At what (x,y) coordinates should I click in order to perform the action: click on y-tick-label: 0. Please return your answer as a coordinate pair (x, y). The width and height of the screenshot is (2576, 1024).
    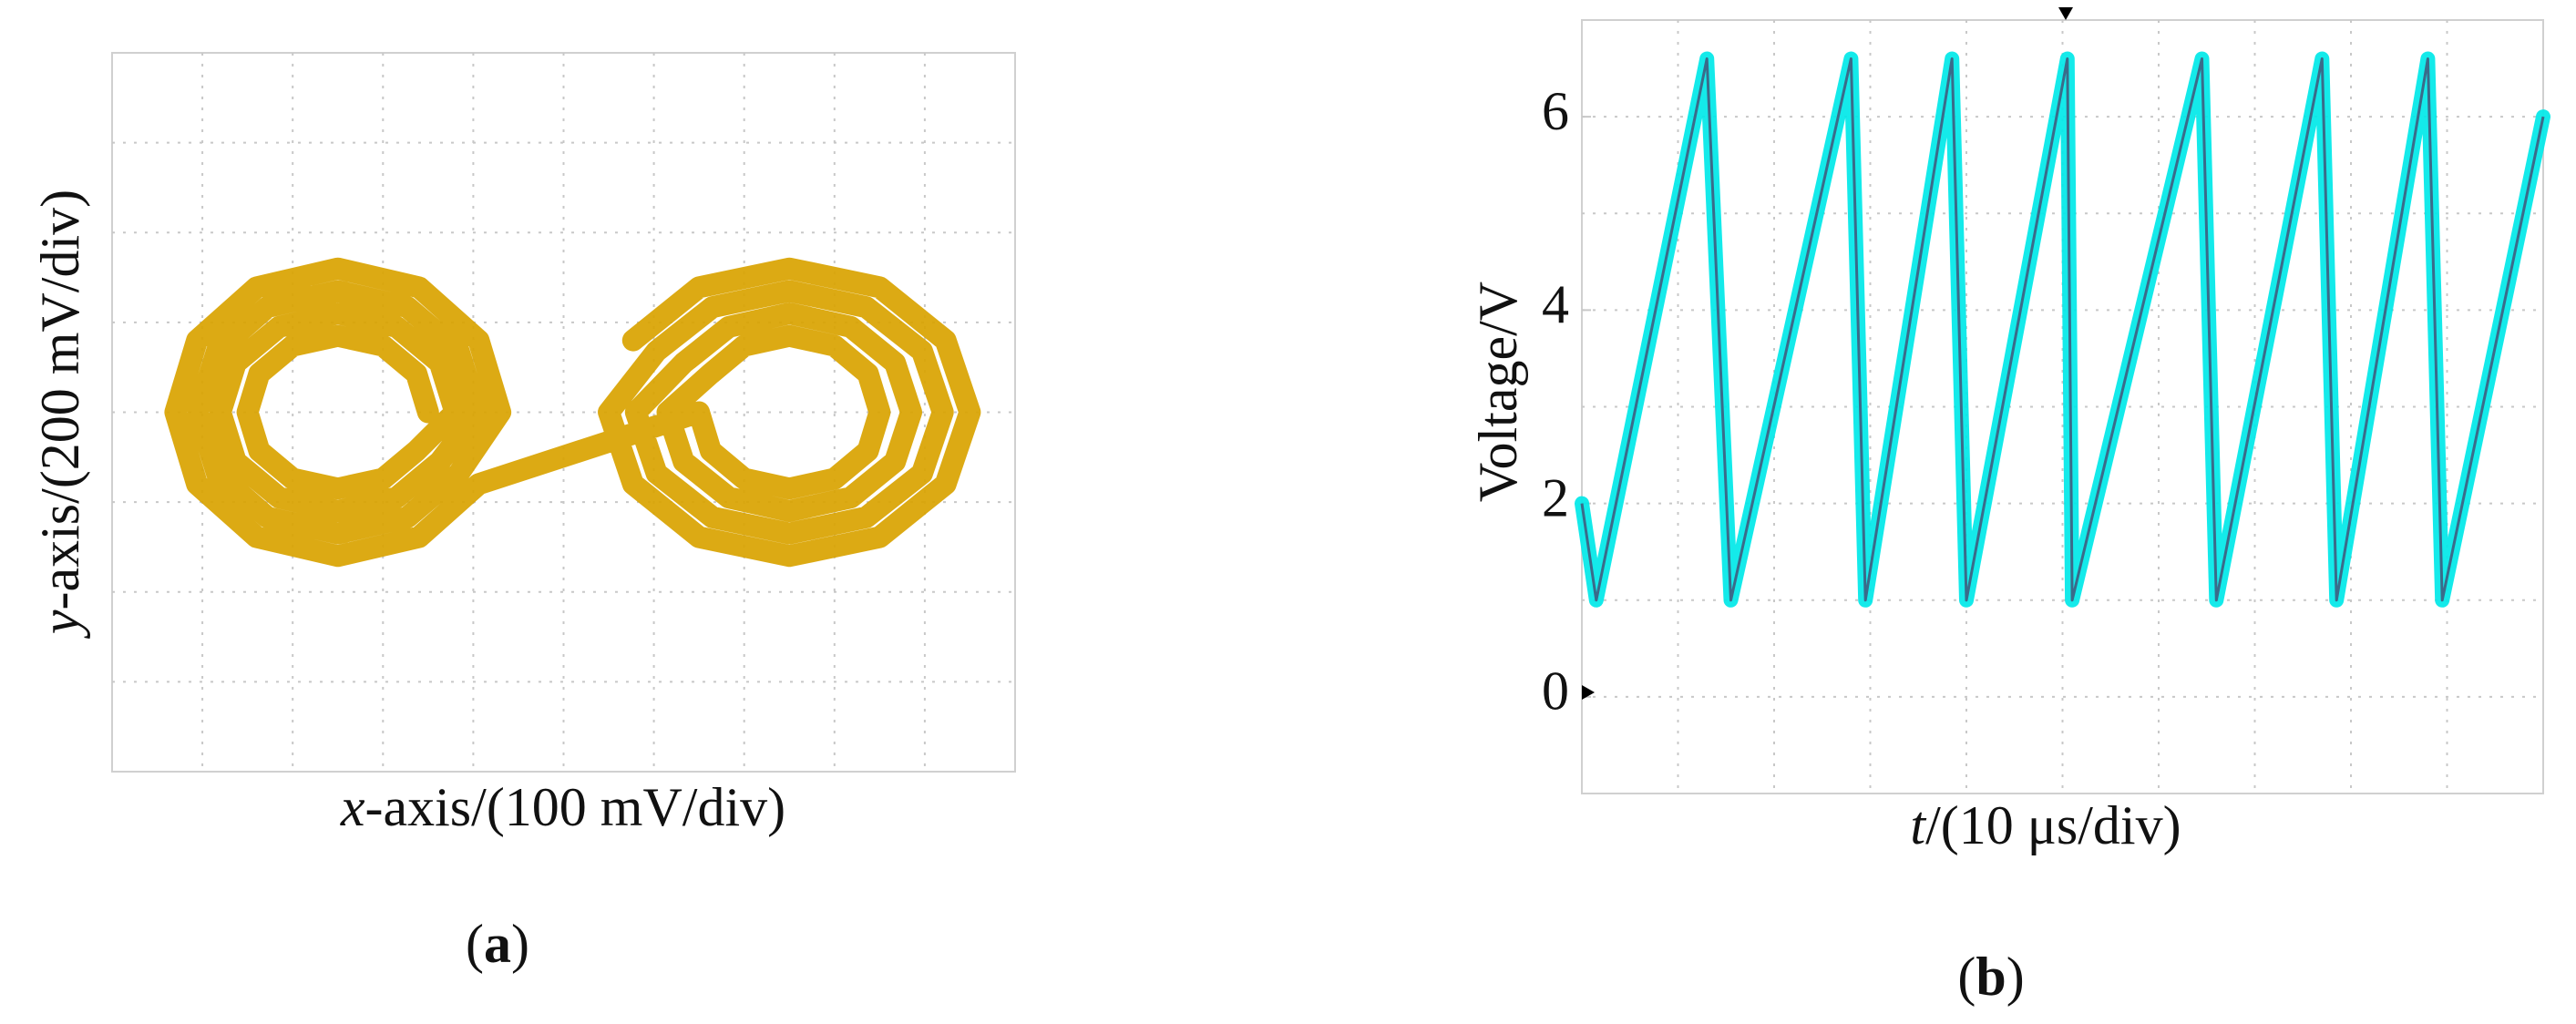
    Looking at the image, I should click on (1556, 691).